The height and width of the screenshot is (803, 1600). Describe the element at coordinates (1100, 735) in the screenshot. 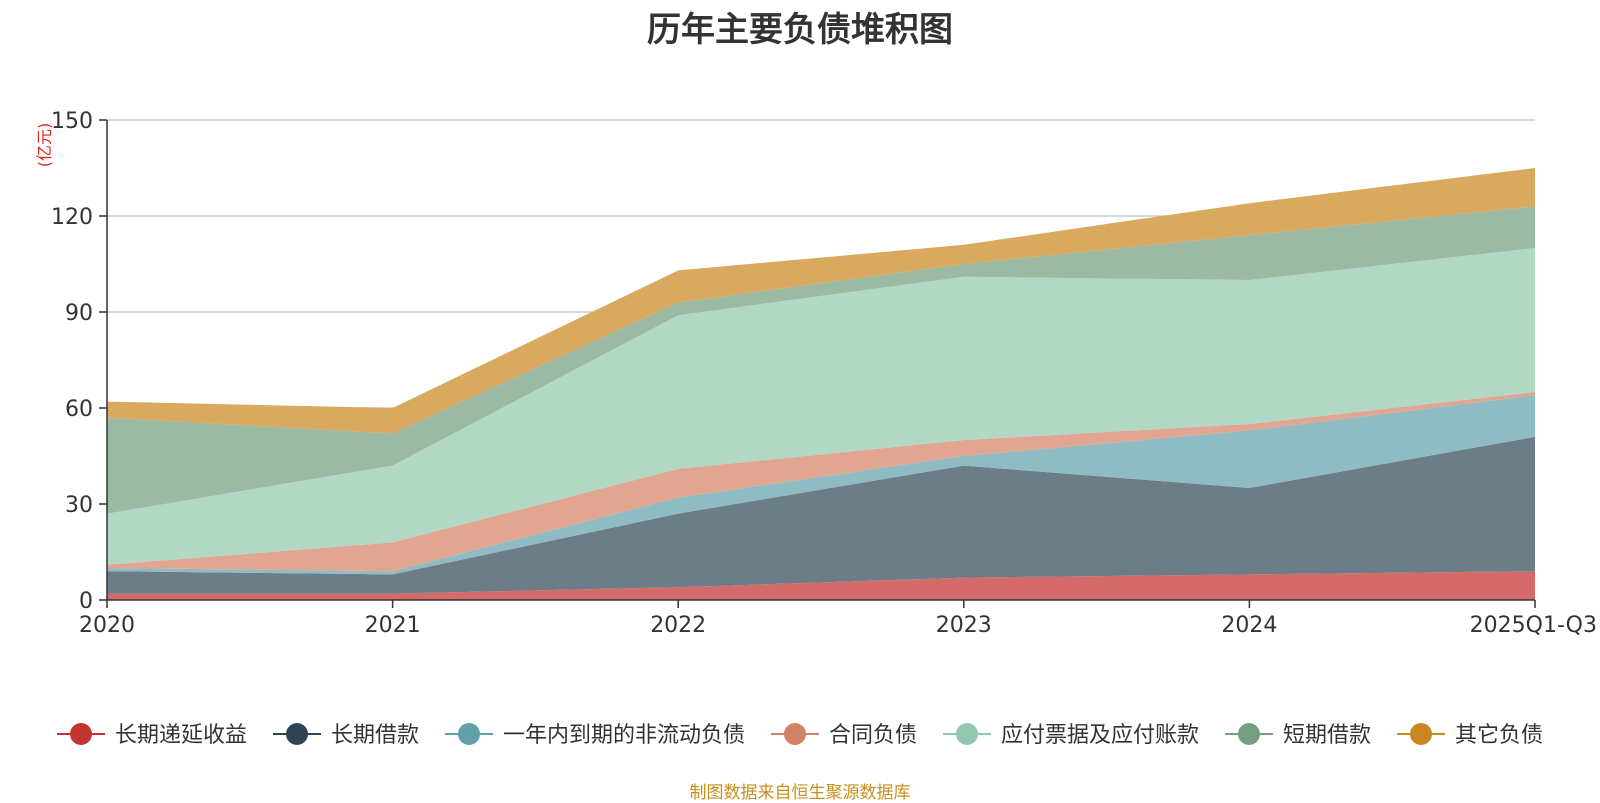

I see `legend-label: 应付票据及应付账款` at that location.